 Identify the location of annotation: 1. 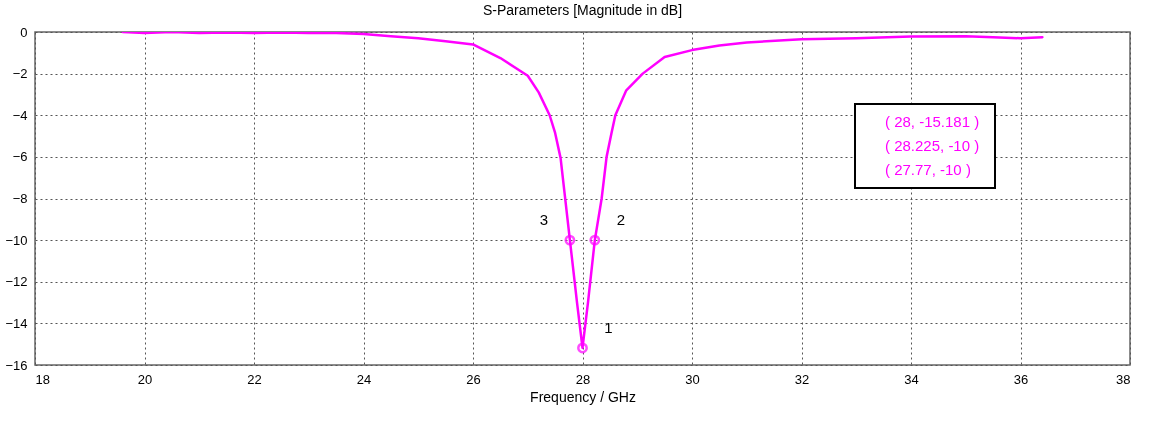
(608, 327).